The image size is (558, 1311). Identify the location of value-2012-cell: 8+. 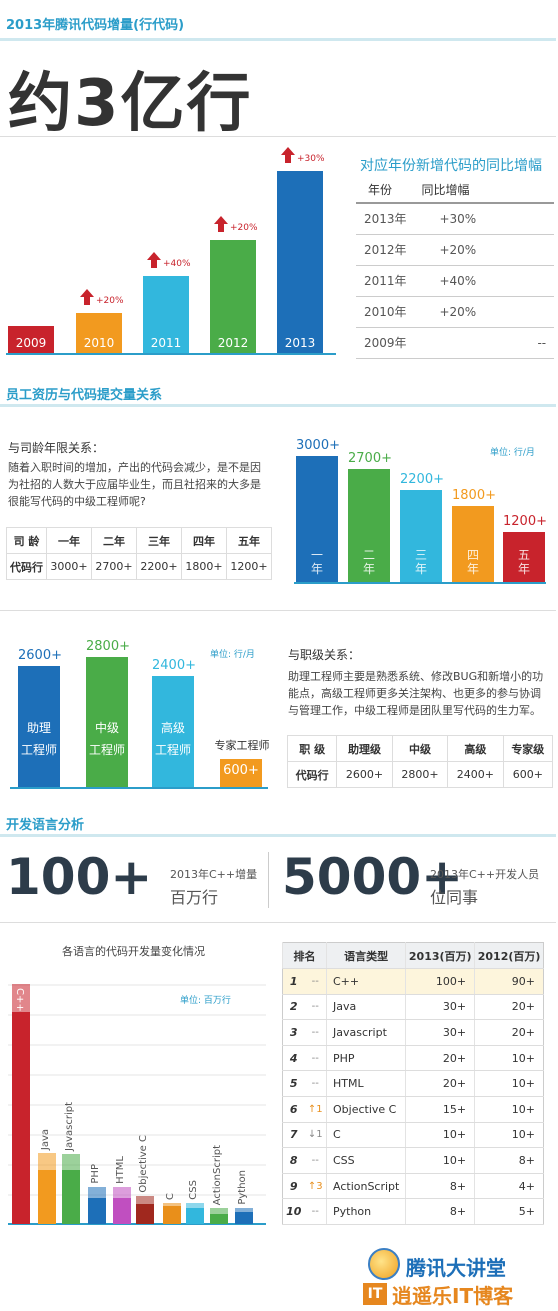
(509, 1160).